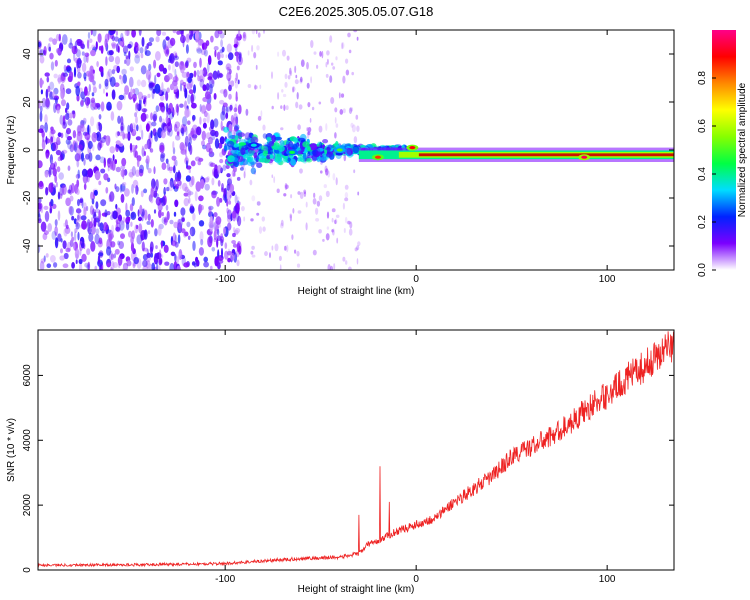  Describe the element at coordinates (11, 450) in the screenshot. I see `snr-y-axis-label: SNR (10 * v/v)` at that location.